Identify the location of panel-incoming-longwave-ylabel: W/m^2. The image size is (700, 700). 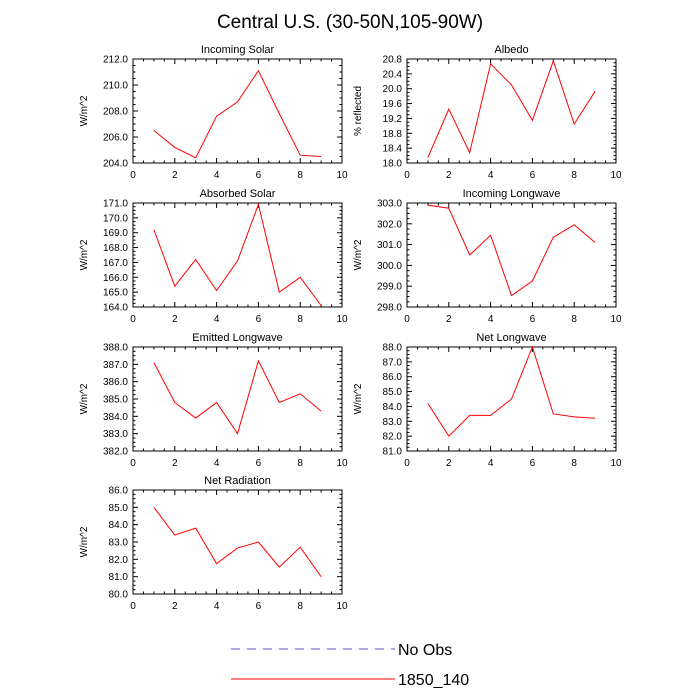
(358, 254).